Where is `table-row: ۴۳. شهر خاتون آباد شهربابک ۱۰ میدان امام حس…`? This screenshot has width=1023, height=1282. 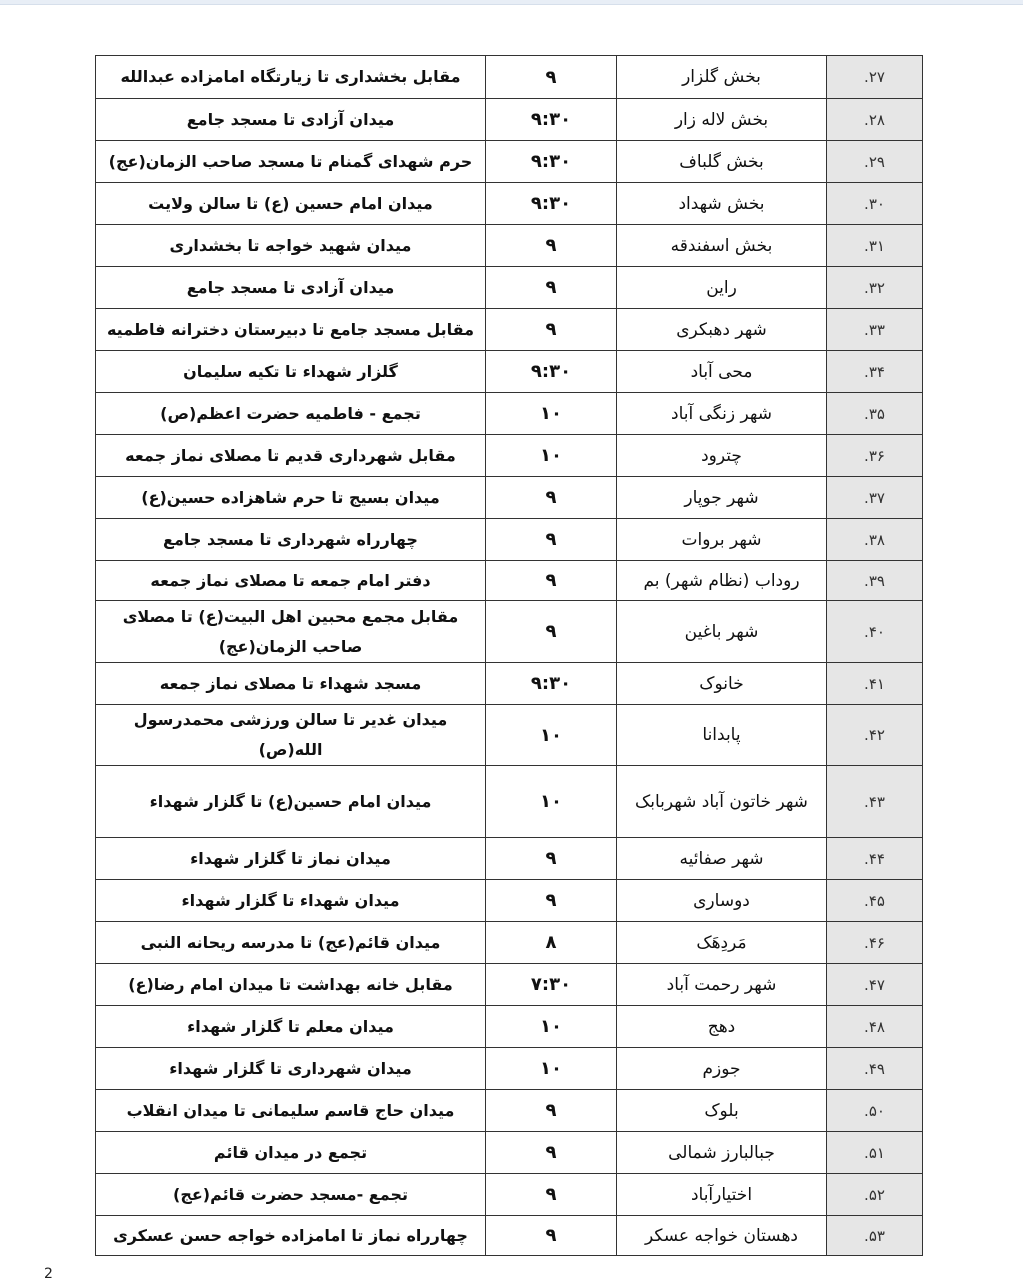
table-row: ۴۳. شهر خاتون آباد شهربابک ۱۰ میدان امام حس… is located at coordinates (509, 801).